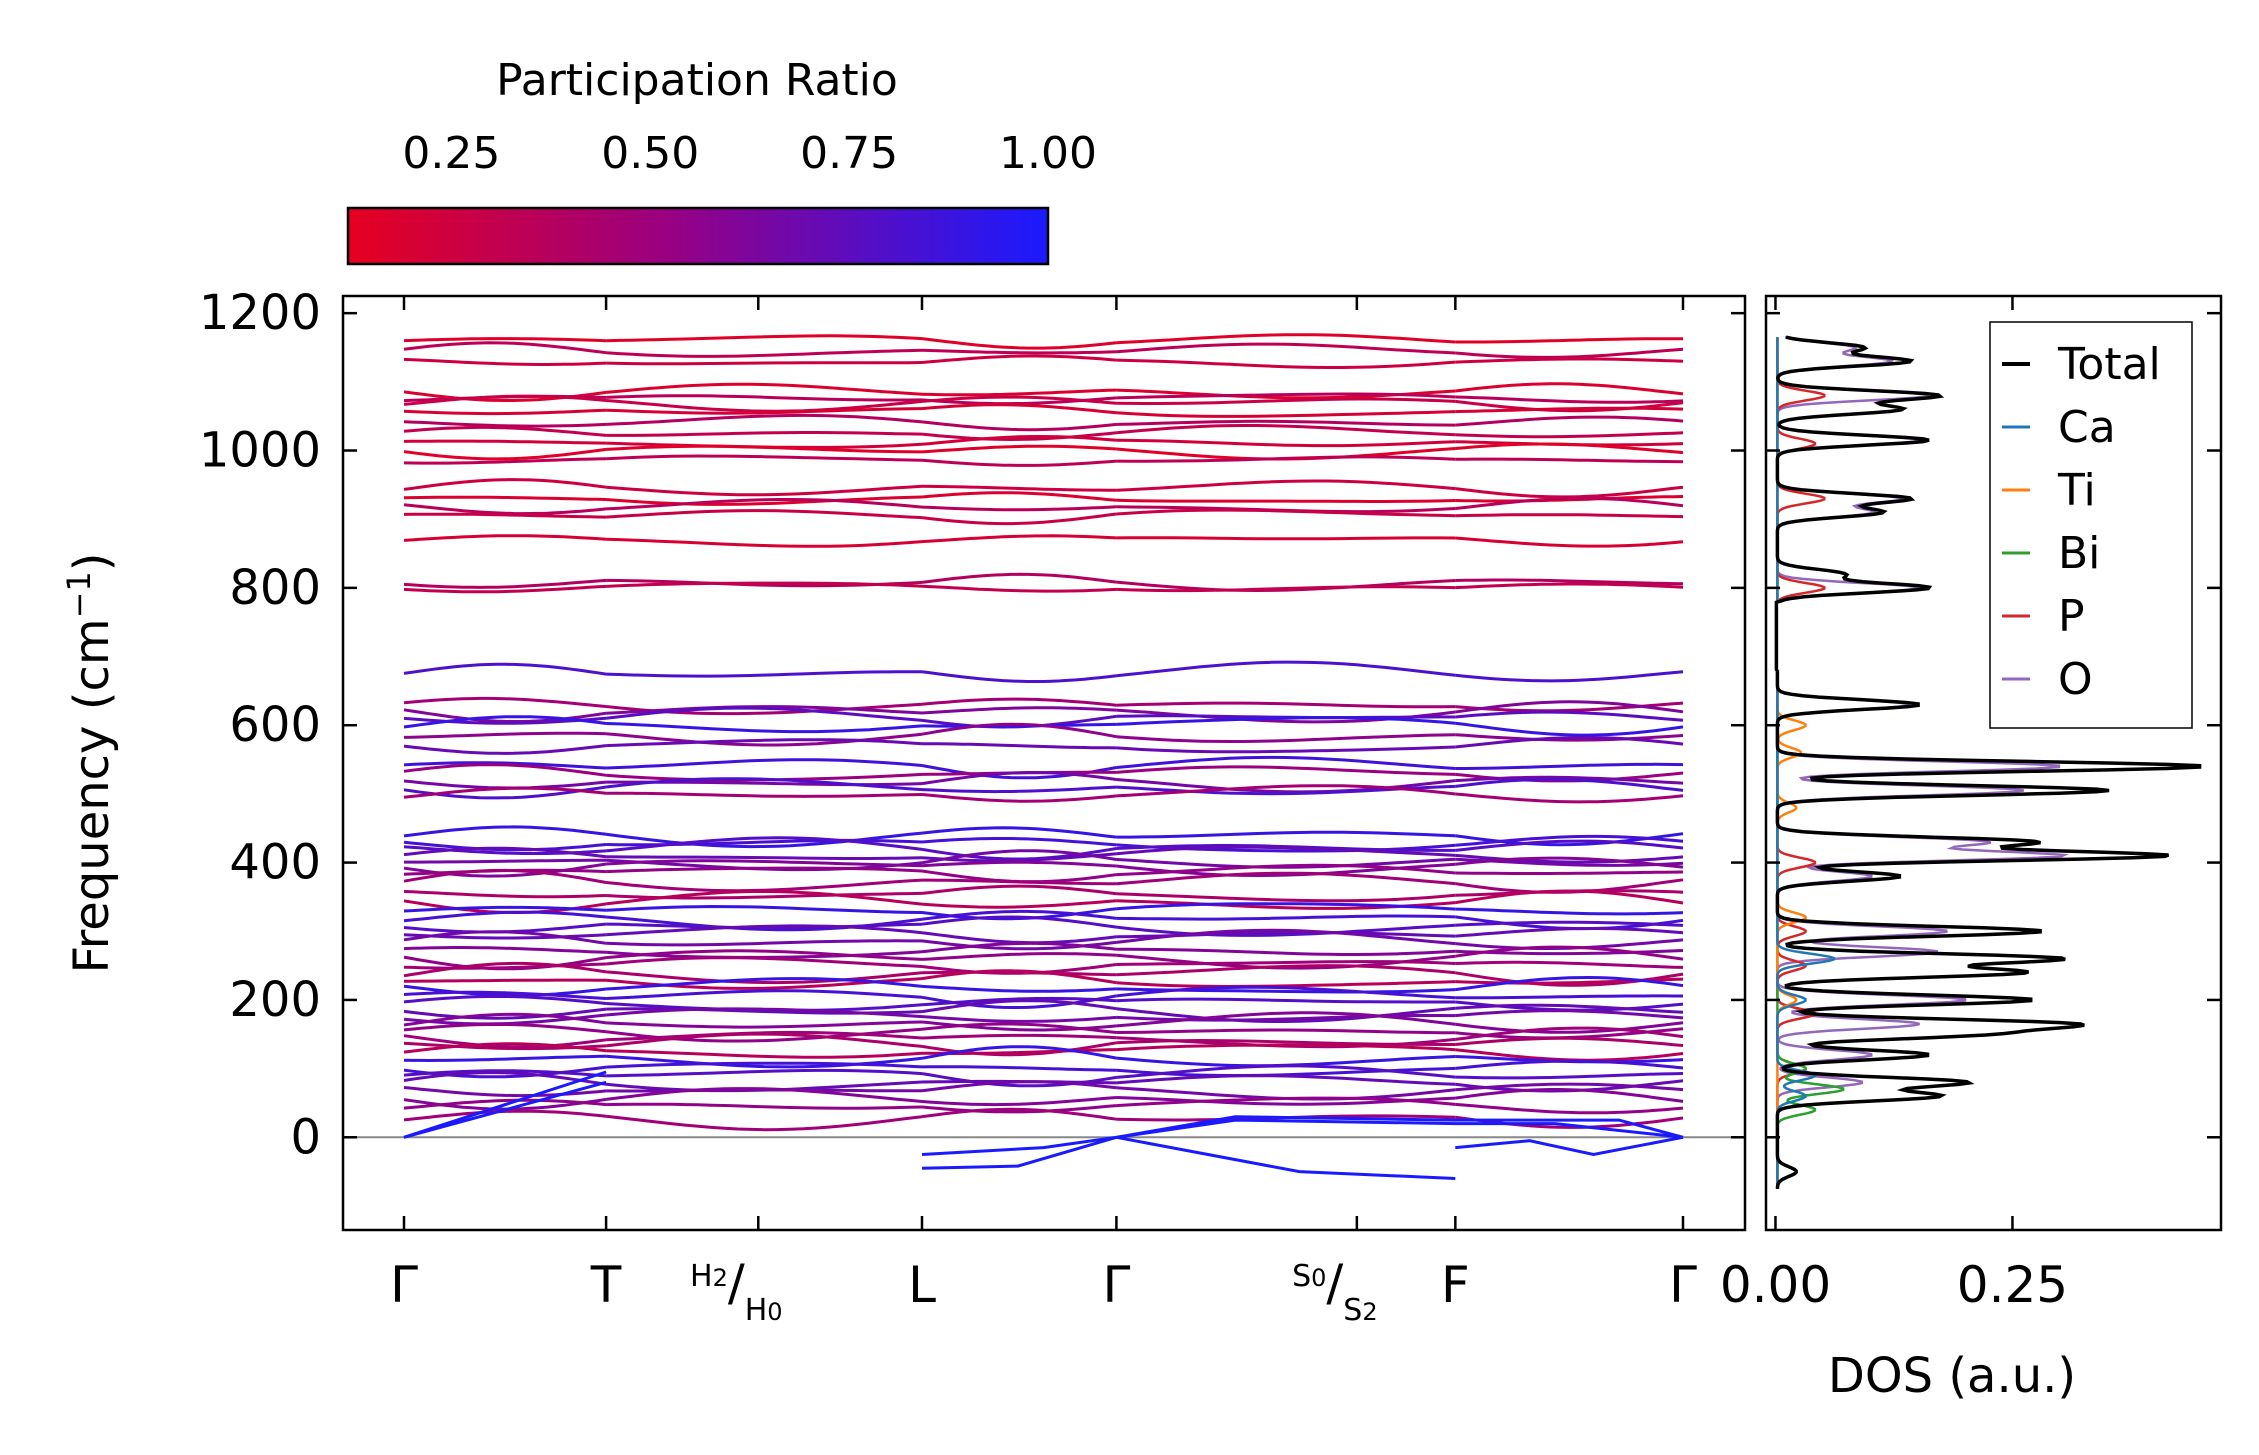 The image size is (2259, 1455). What do you see at coordinates (2087, 427) in the screenshot?
I see `legend-label: Ca` at bounding box center [2087, 427].